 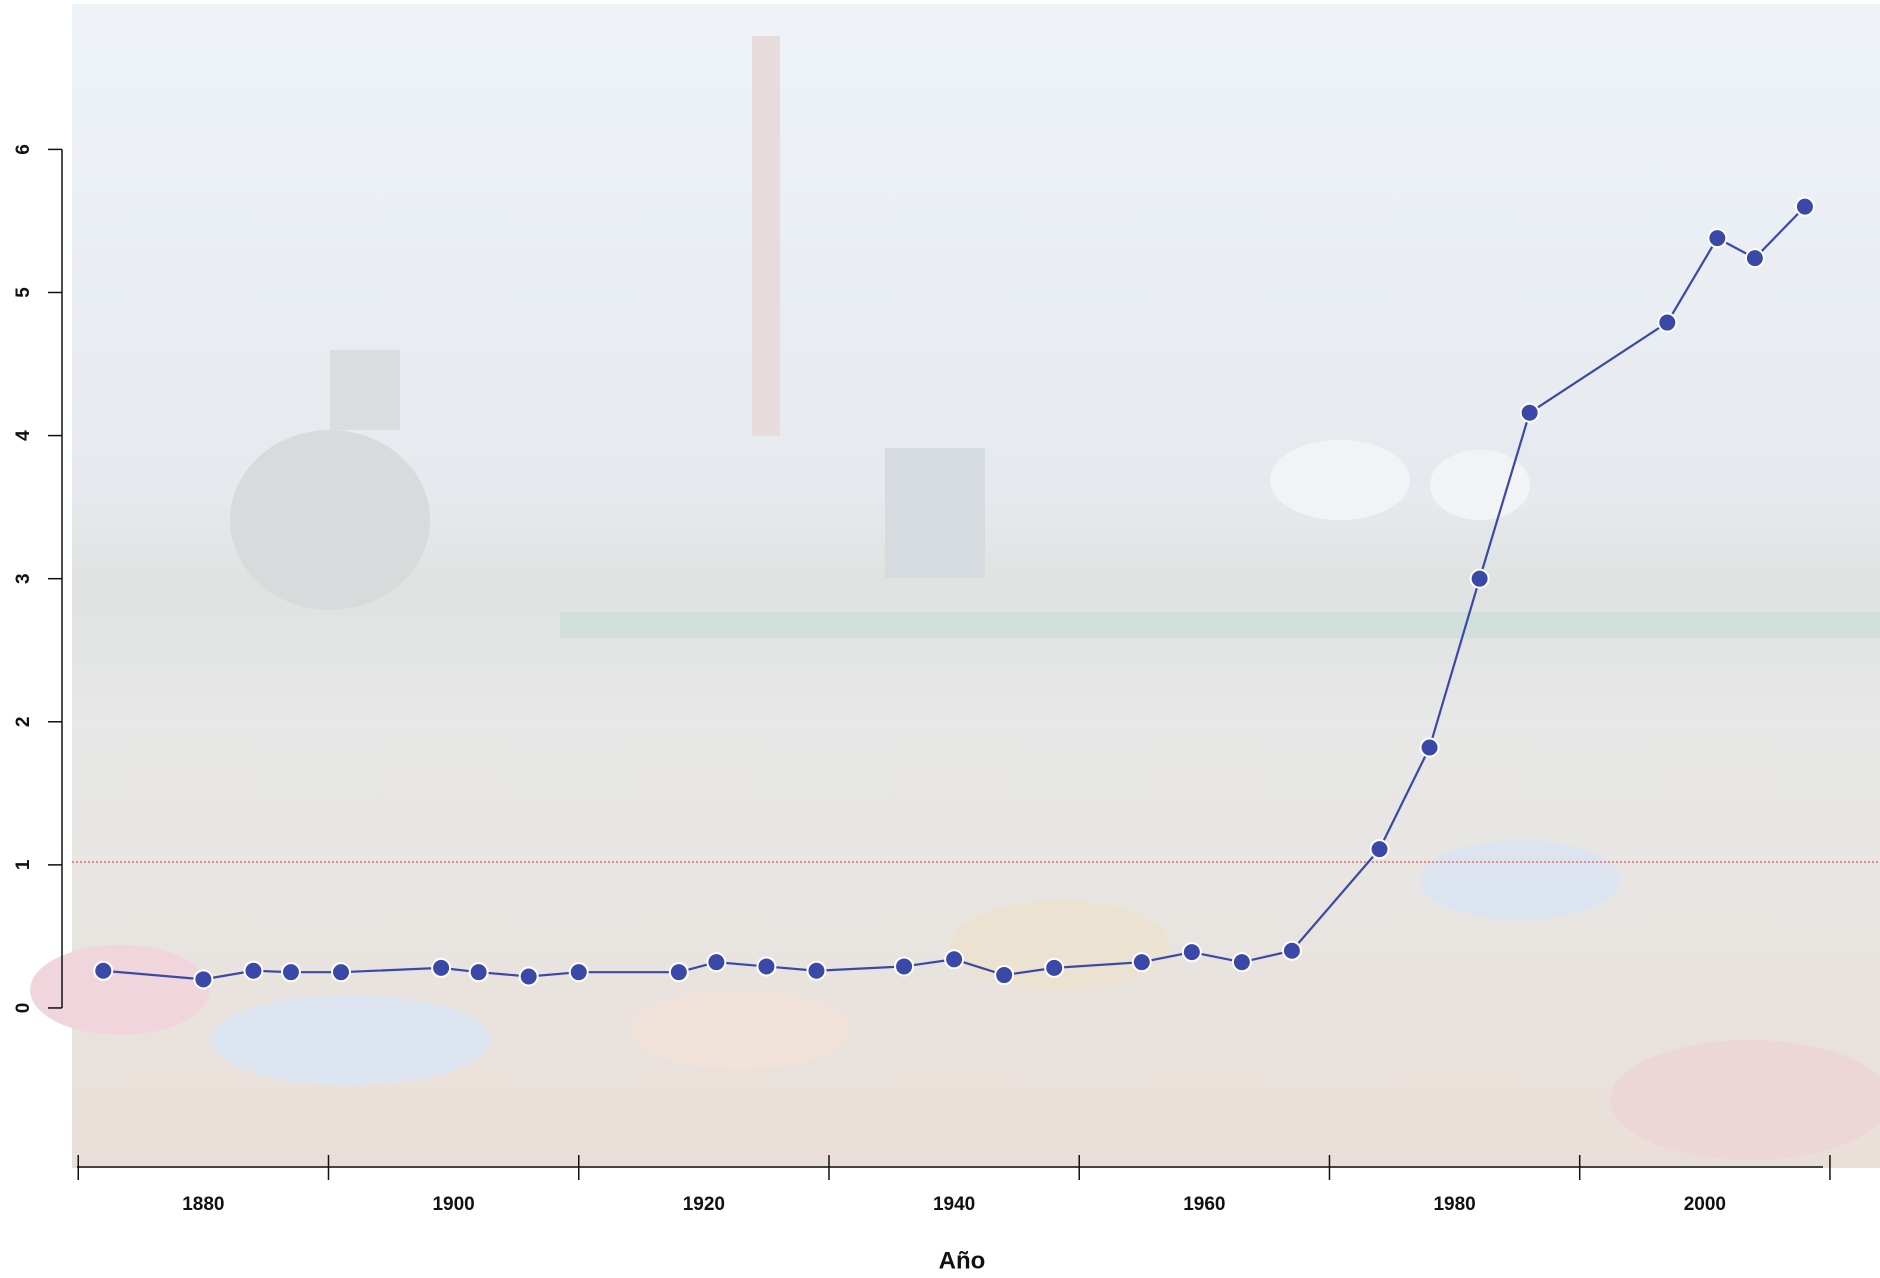 What do you see at coordinates (23, 292) in the screenshot?
I see `y-tick-label: 5` at bounding box center [23, 292].